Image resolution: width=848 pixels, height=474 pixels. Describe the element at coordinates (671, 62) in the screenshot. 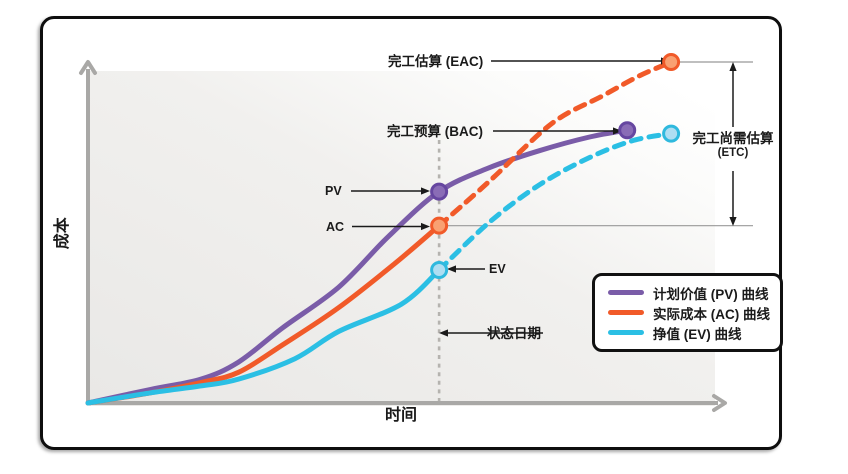

I see `marker-eac` at that location.